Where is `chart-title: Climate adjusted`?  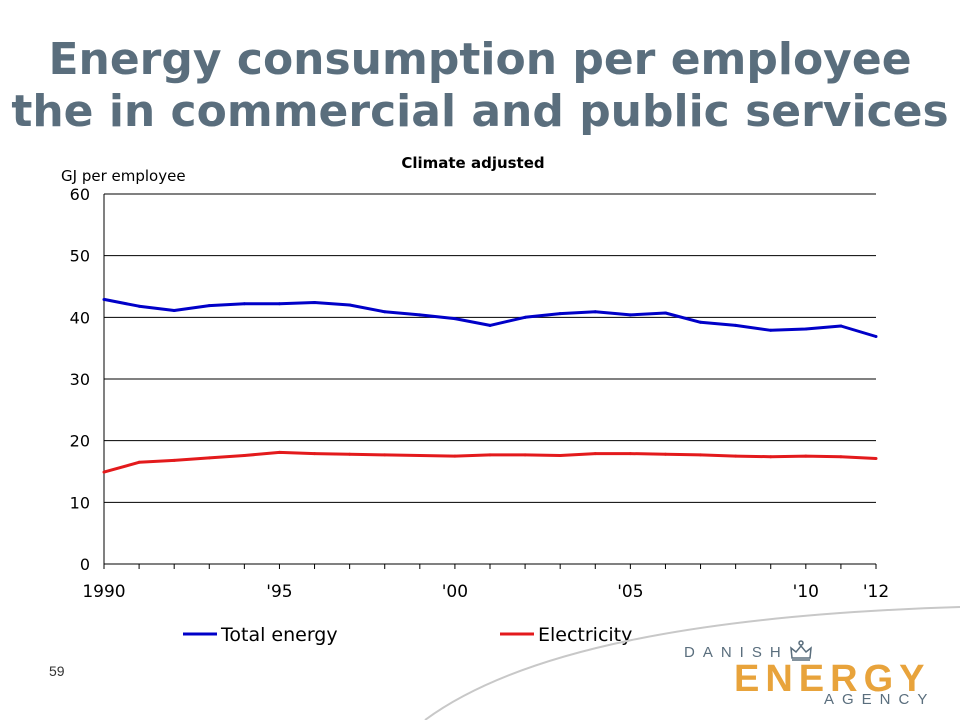 chart-title: Climate adjusted is located at coordinates (472, 163).